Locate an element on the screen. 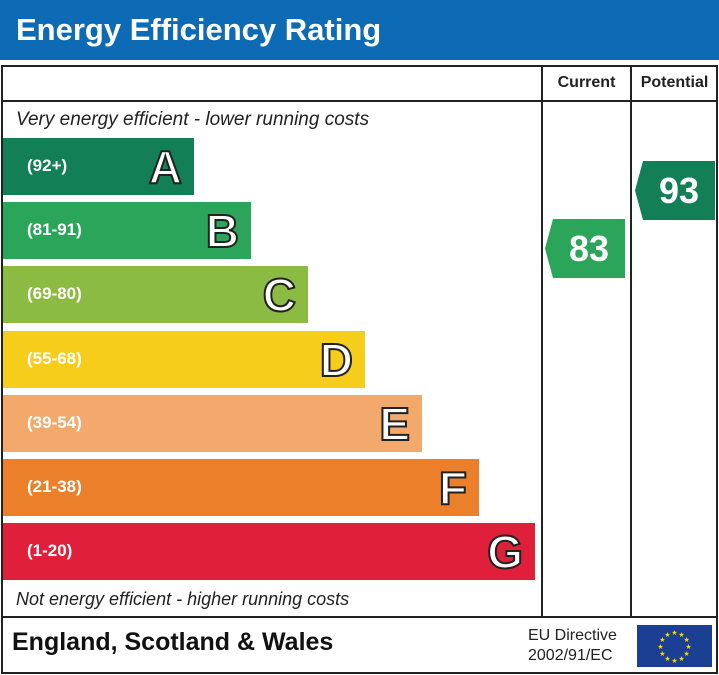 Image resolution: width=719 pixels, height=675 pixels. current-rating-arrow: 83 is located at coordinates (585, 248).